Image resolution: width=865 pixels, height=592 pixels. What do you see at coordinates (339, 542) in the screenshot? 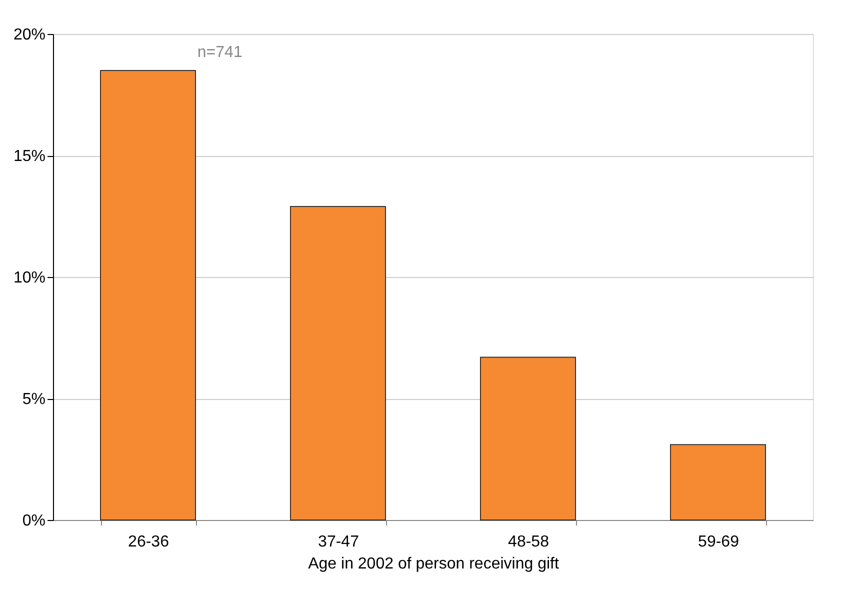
I see `x-tick-label: 37-47` at bounding box center [339, 542].